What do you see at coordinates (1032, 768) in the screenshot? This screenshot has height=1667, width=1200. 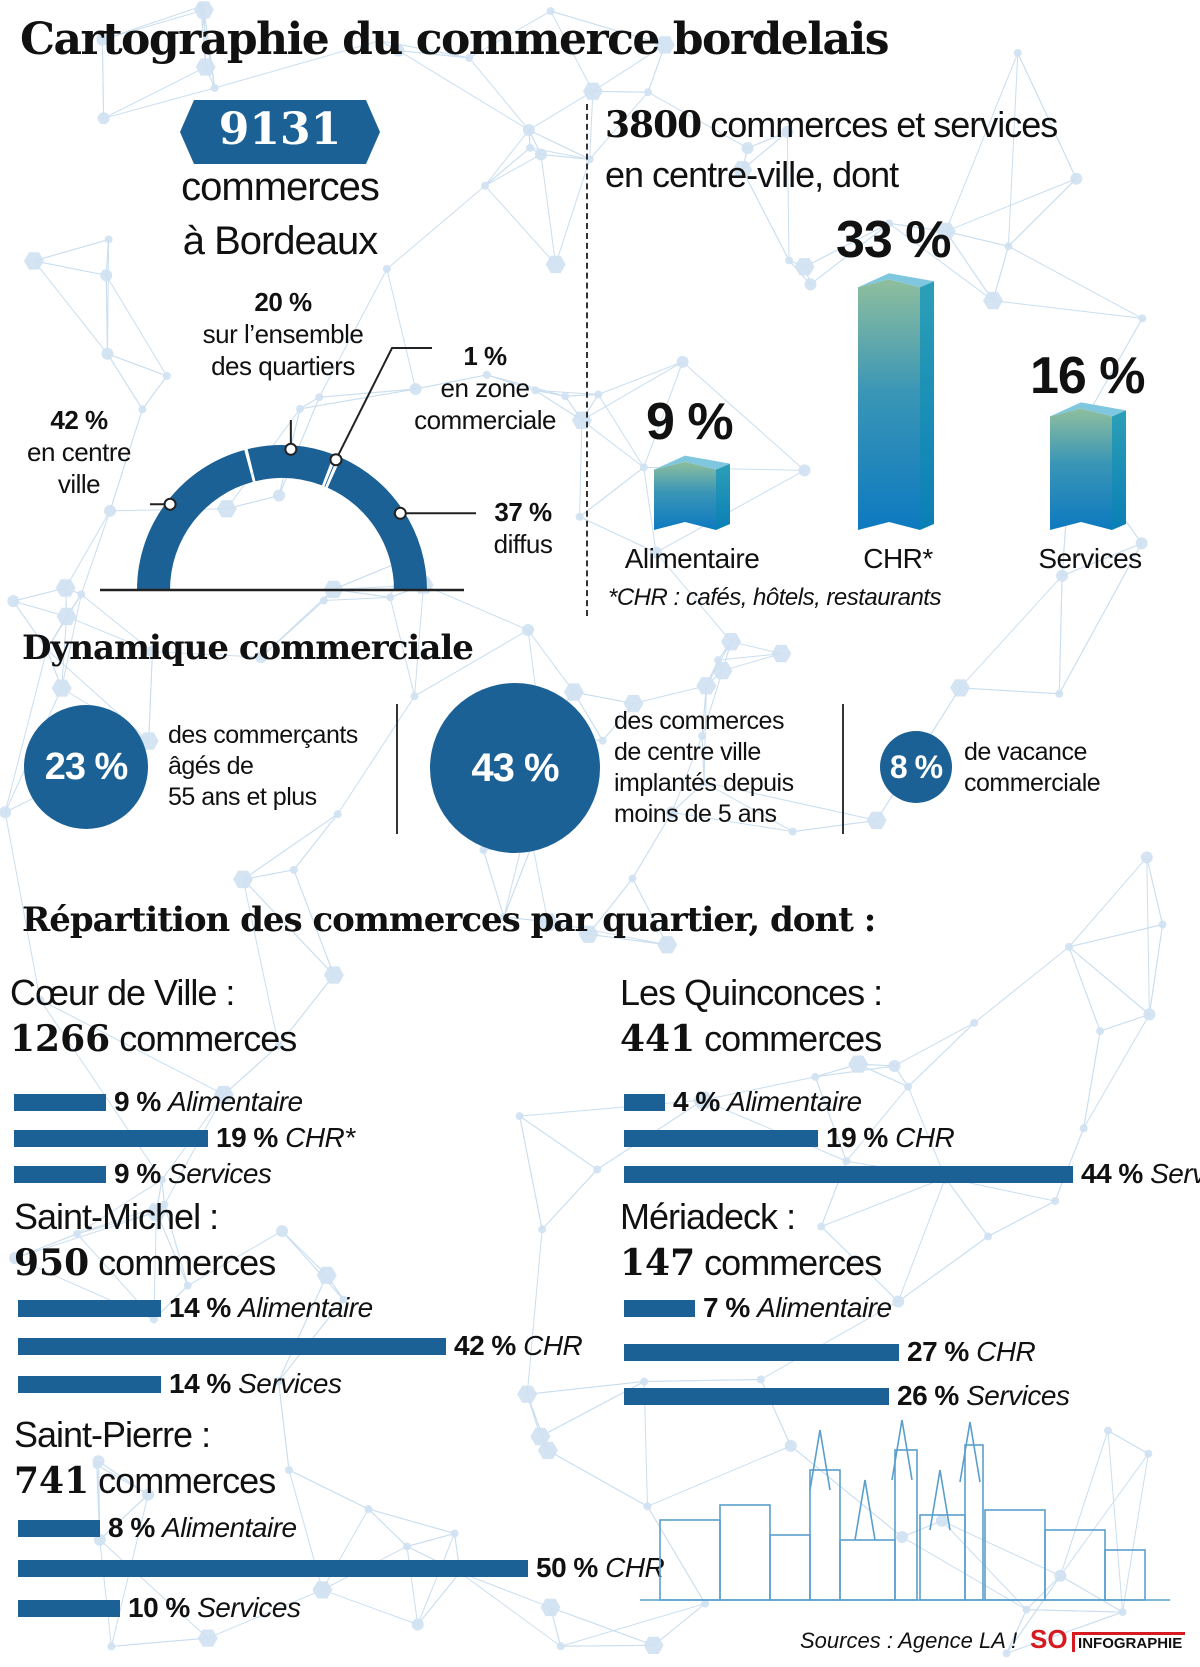 I see `stat-text-8: de vacance commerciale` at bounding box center [1032, 768].